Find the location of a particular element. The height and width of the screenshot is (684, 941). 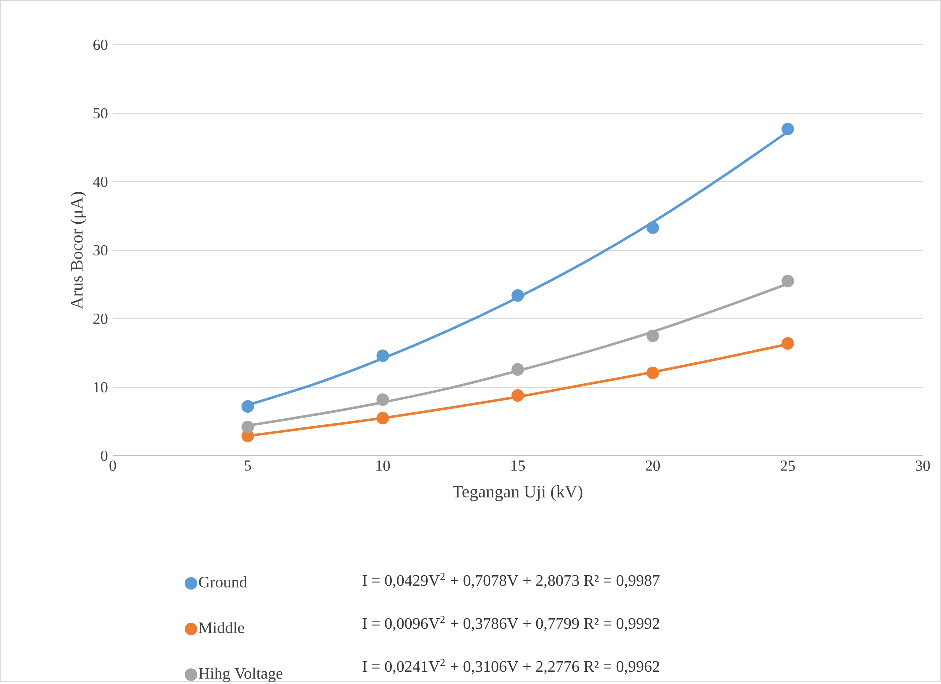

x-tick-label: 30 is located at coordinates (923, 465).